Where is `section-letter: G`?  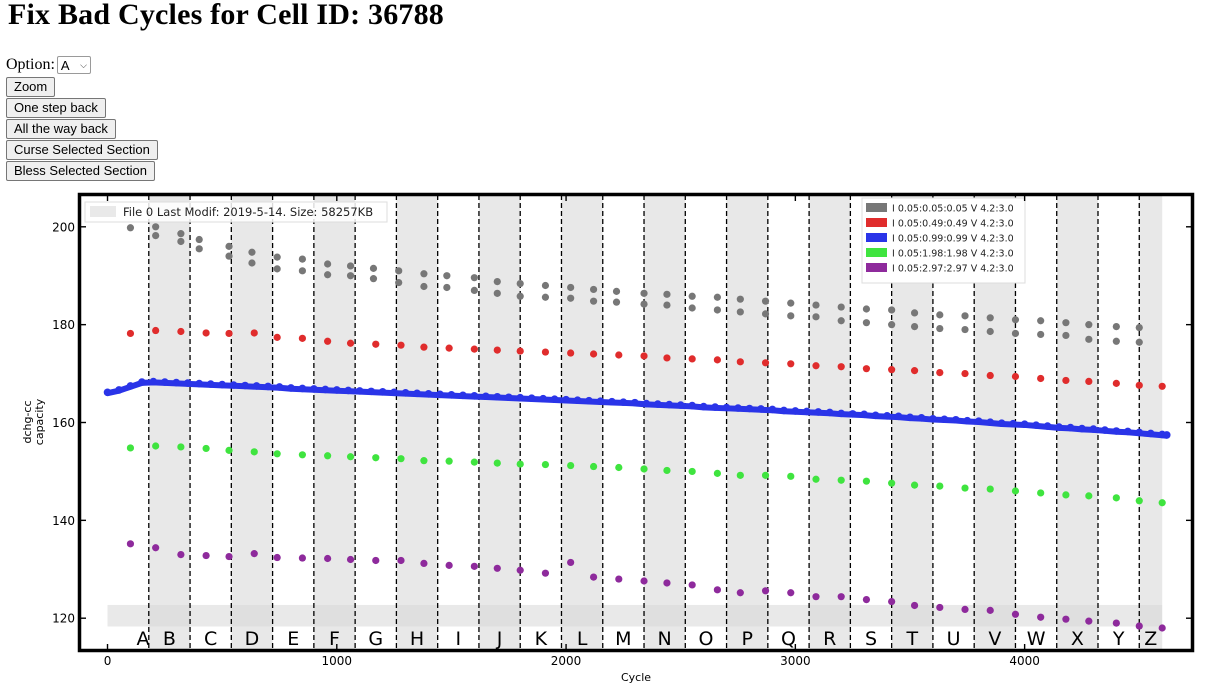 section-letter: G is located at coordinates (375, 639).